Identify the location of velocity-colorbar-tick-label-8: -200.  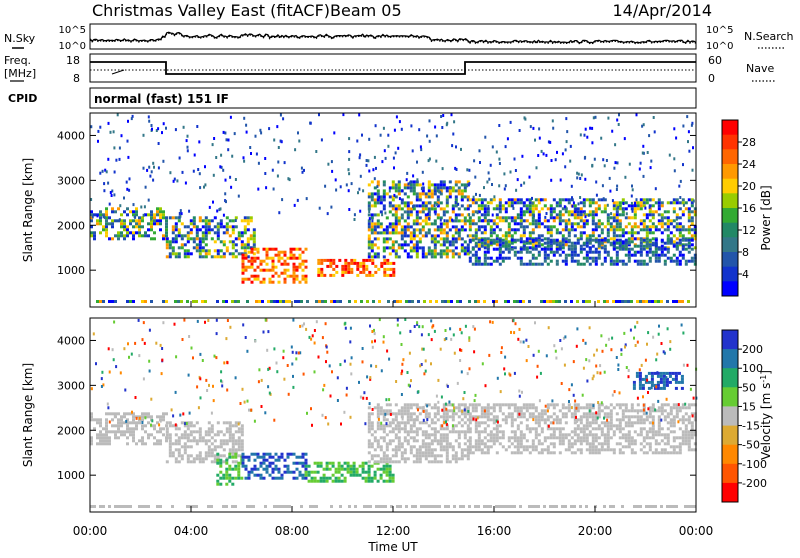
(754, 483).